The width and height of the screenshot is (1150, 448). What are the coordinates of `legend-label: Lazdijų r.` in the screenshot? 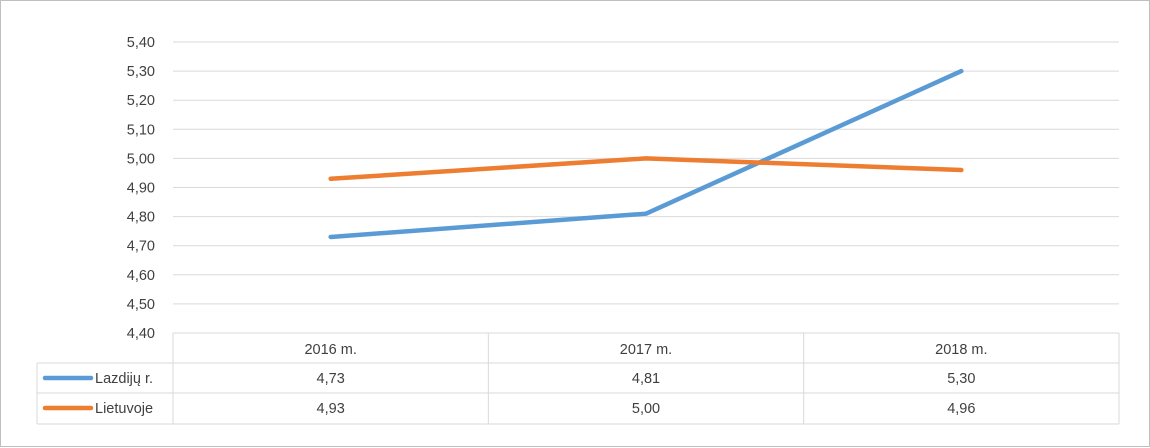 It's located at (124, 379).